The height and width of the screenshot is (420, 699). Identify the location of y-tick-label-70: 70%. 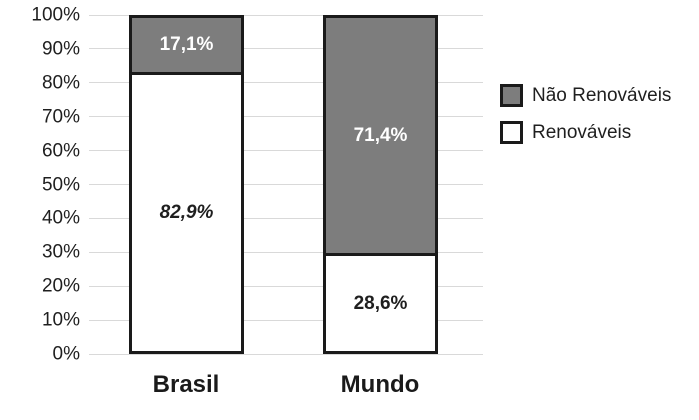
(60, 117).